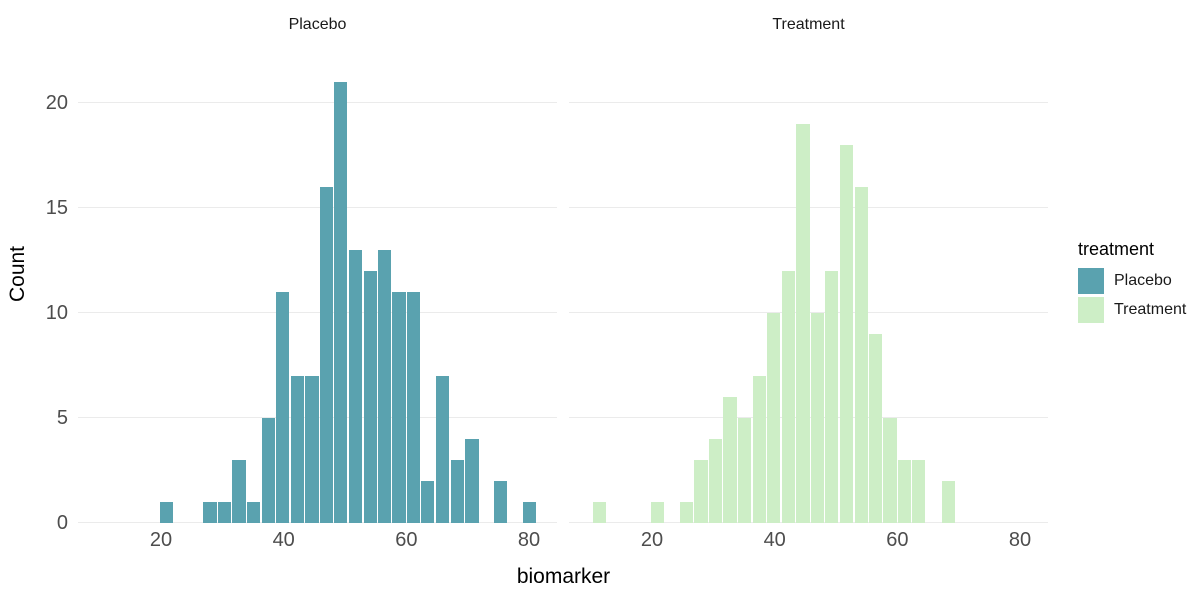 This screenshot has height=600, width=1200. What do you see at coordinates (56, 313) in the screenshot?
I see `y-axis-tick-label: 10` at bounding box center [56, 313].